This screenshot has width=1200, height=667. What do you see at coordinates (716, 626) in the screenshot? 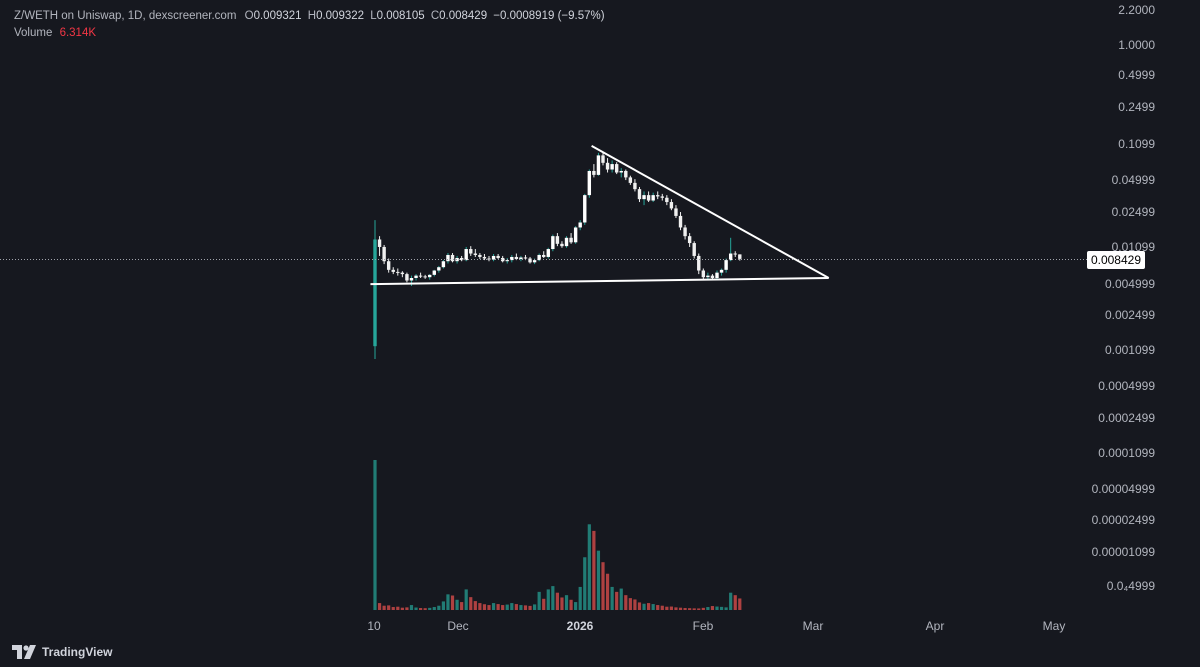
I see `time-axis: 10 Dec 2026 Feb Mar Apr May` at bounding box center [716, 626].